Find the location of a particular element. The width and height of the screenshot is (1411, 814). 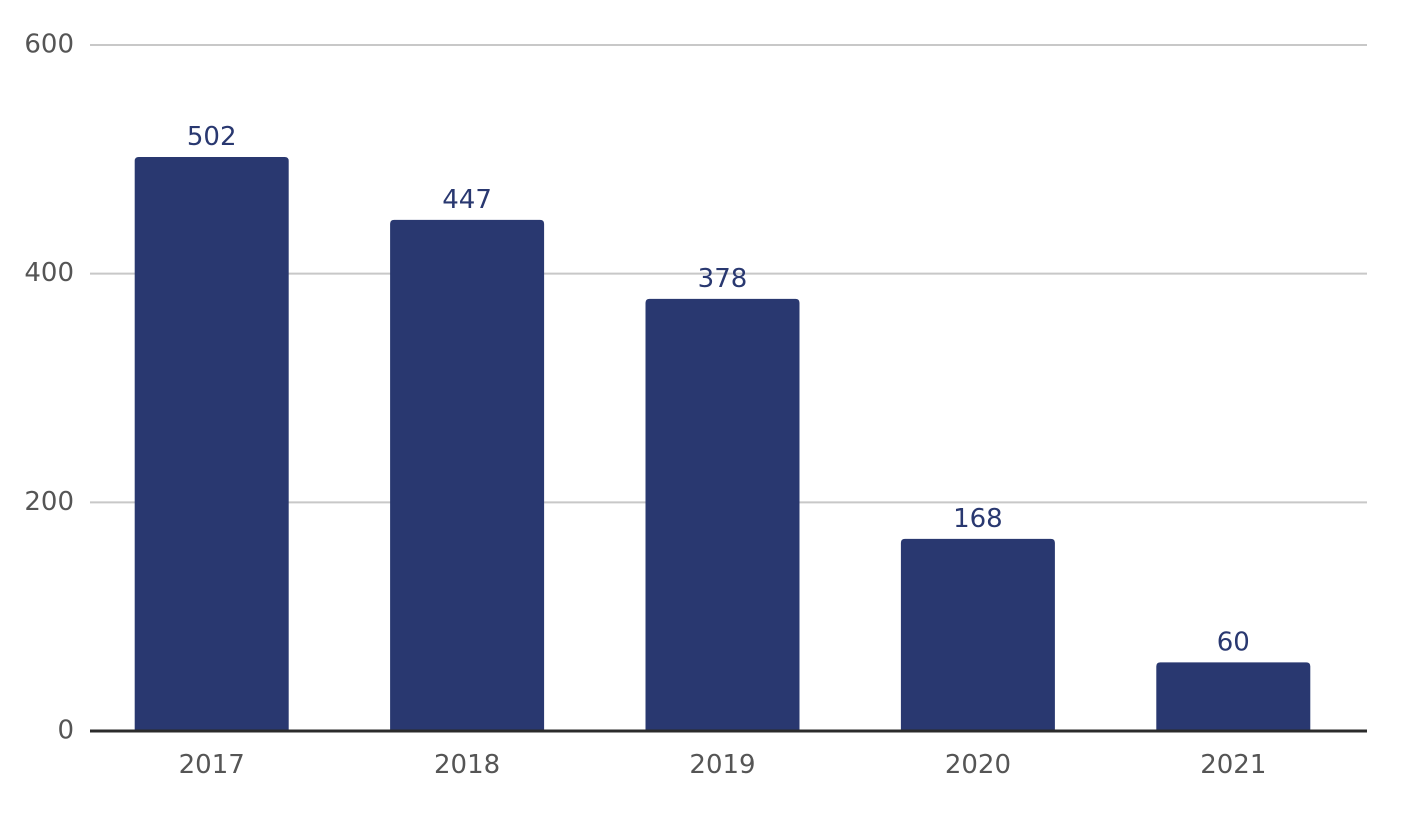

bar-2018 is located at coordinates (467, 475).